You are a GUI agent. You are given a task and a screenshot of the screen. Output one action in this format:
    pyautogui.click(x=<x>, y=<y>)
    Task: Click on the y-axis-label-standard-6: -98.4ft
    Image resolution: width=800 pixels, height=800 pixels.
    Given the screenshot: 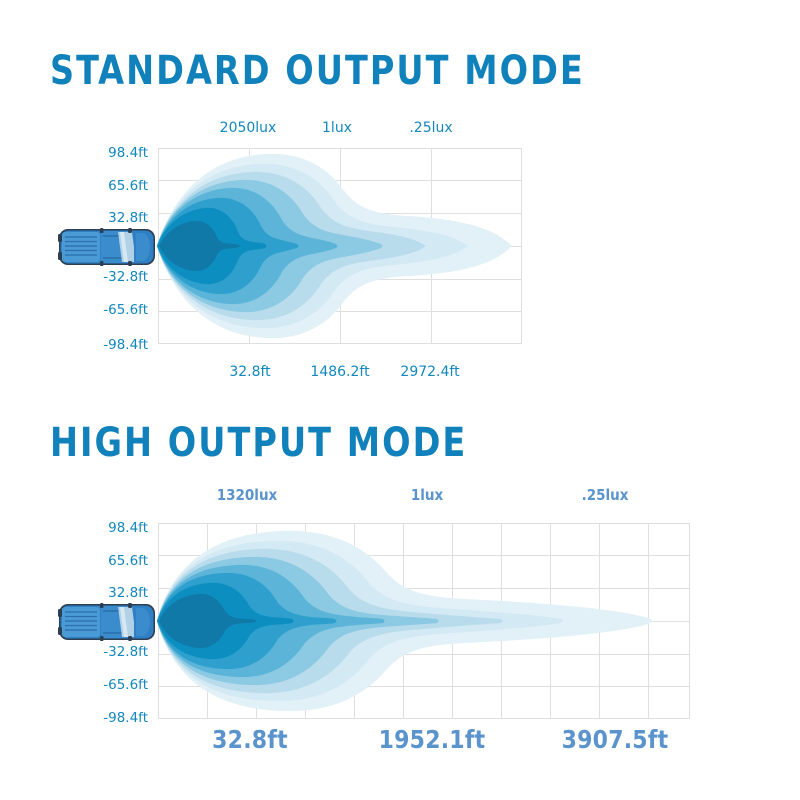 What is the action you would take?
    pyautogui.click(x=125, y=345)
    